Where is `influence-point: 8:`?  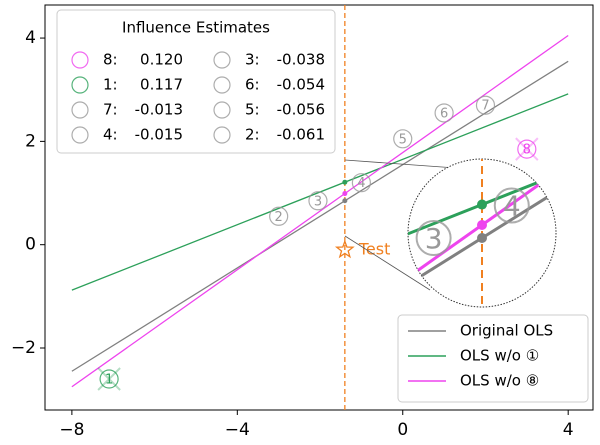
influence-point: 8: is located at coordinates (110, 60).